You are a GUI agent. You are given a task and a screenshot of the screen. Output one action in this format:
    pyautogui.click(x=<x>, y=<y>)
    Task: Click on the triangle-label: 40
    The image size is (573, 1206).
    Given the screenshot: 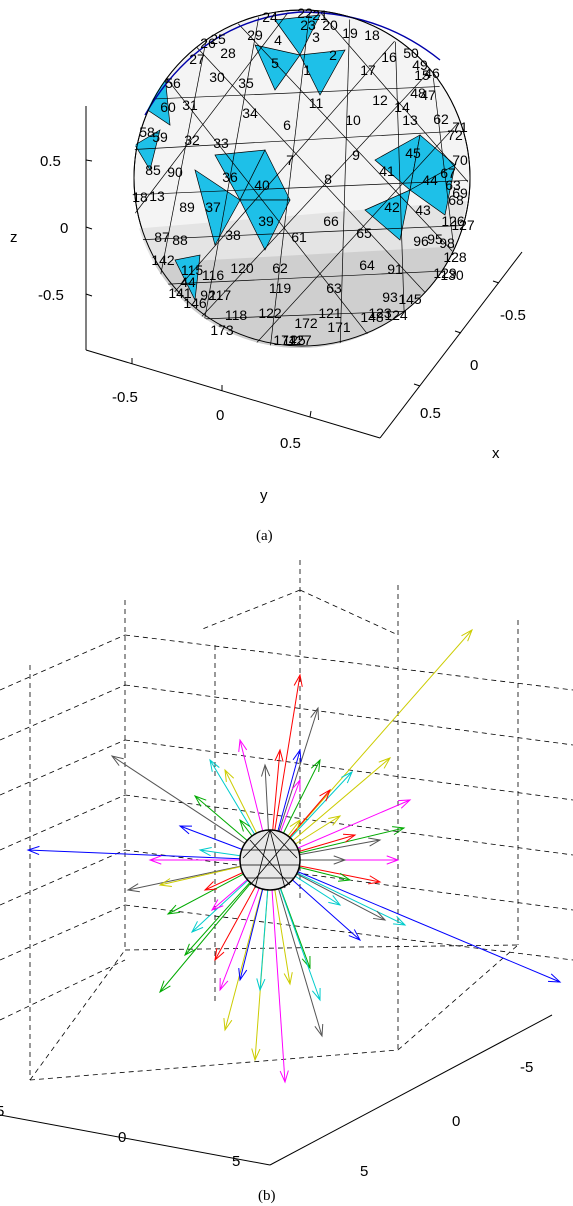 What is the action you would take?
    pyautogui.click(x=262, y=185)
    